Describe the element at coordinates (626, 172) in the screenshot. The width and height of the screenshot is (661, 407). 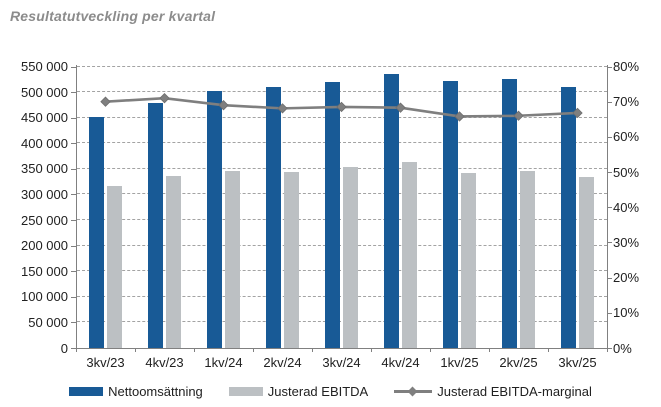
I see `right-axis-tick-label: 50%` at that location.